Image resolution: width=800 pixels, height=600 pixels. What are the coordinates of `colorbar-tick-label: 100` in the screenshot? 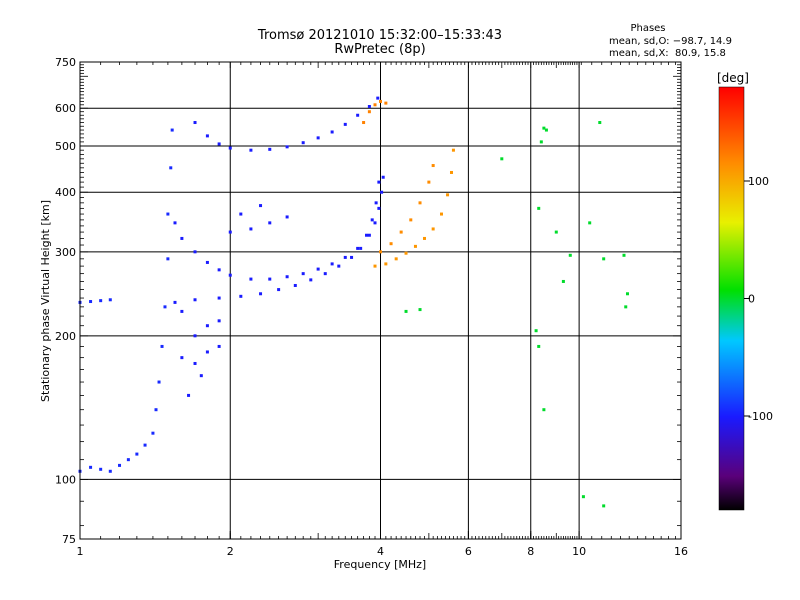 It's located at (758, 181).